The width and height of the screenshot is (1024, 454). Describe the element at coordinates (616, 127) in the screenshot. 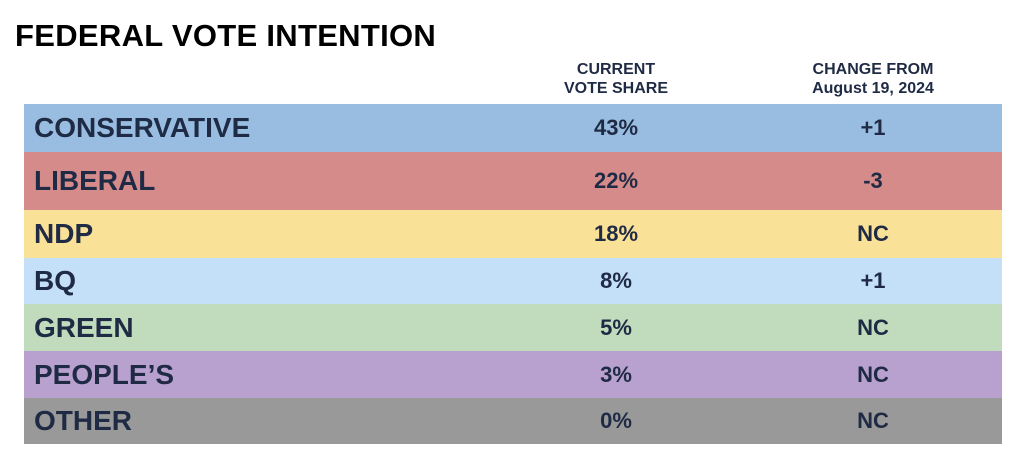

I see `vote-share-value: 43%` at that location.